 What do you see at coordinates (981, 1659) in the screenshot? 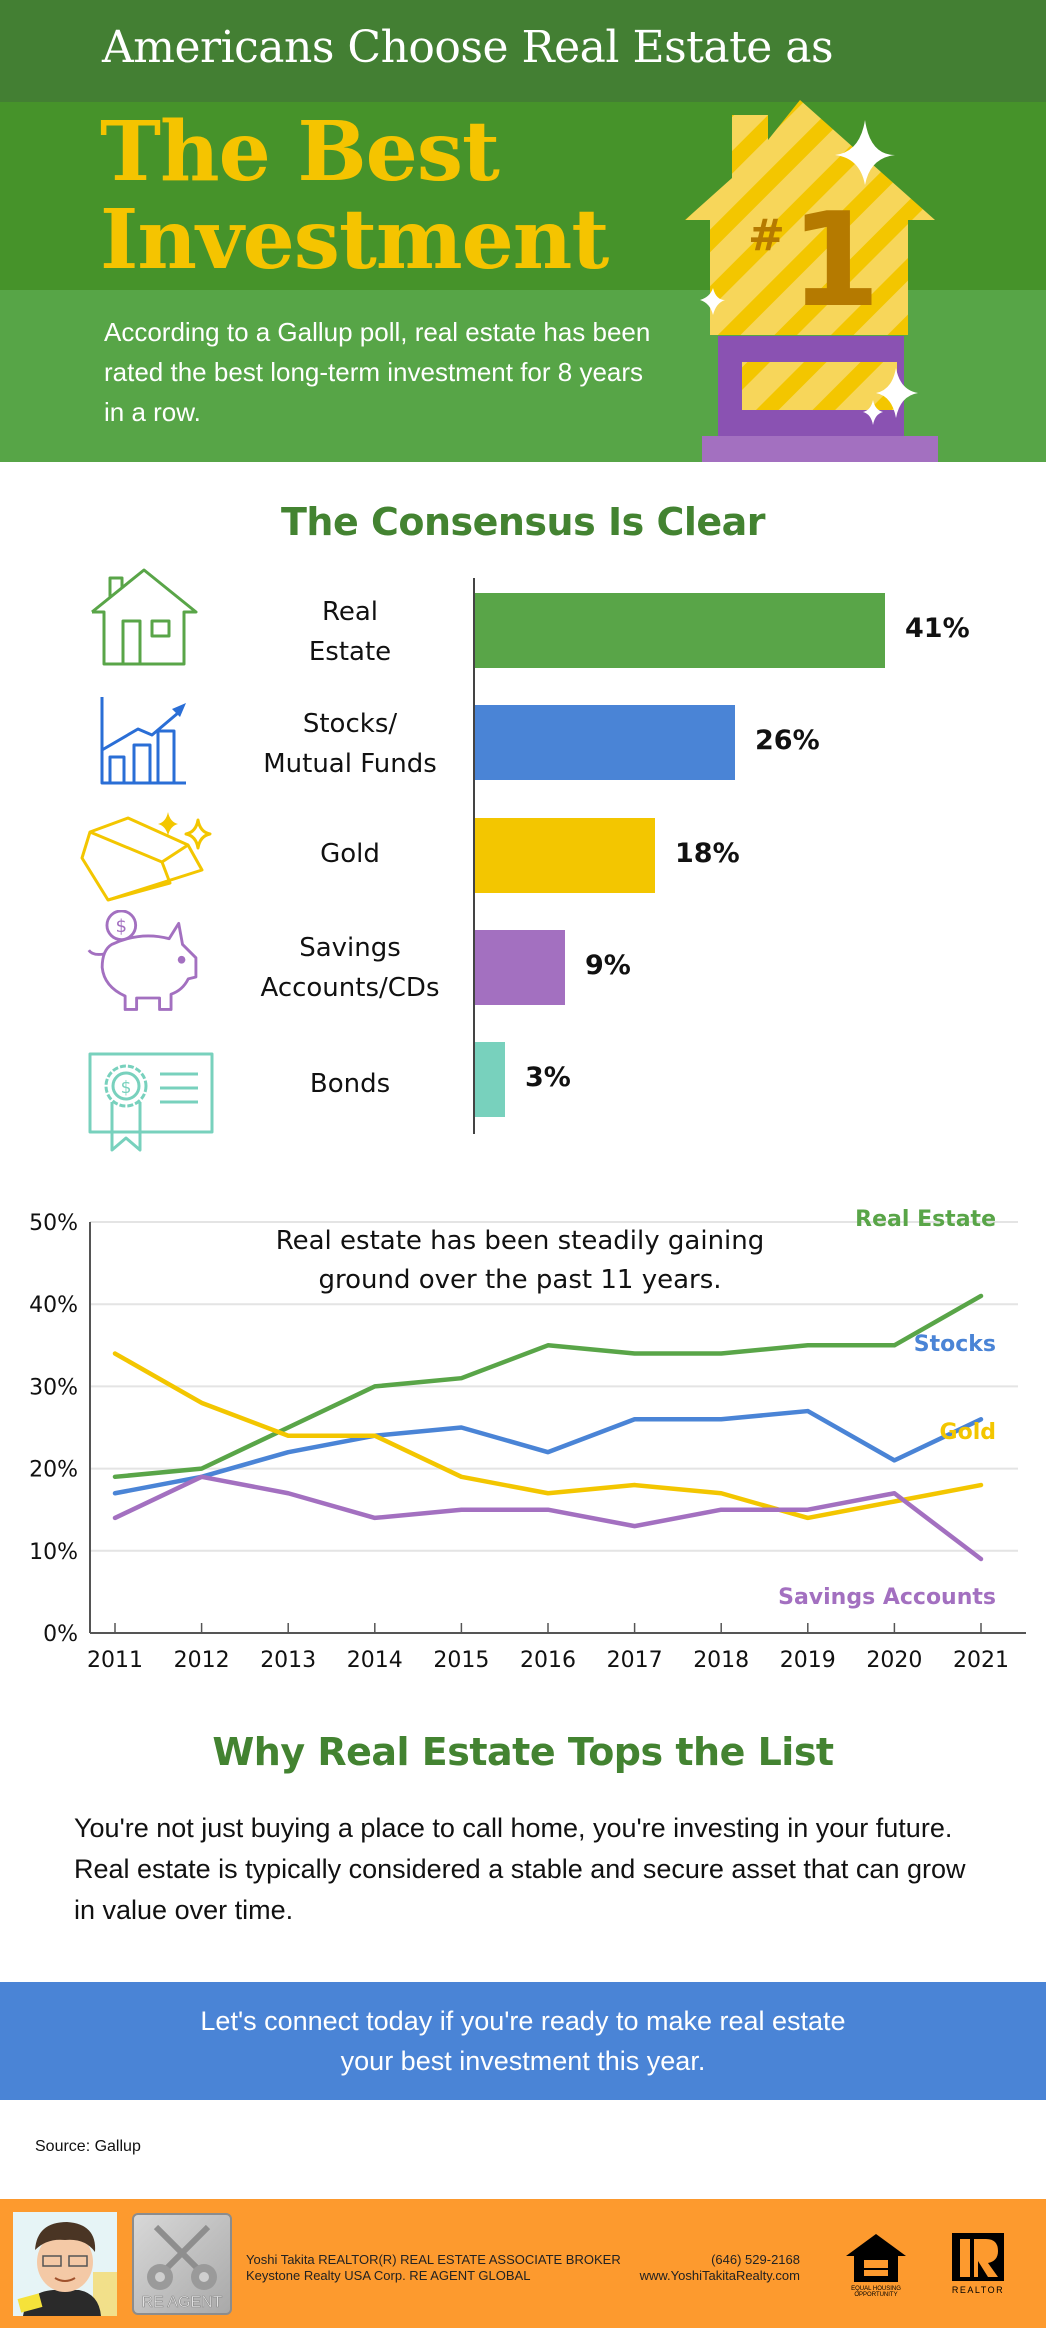
I see `x-tick-label: 2021` at bounding box center [981, 1659].